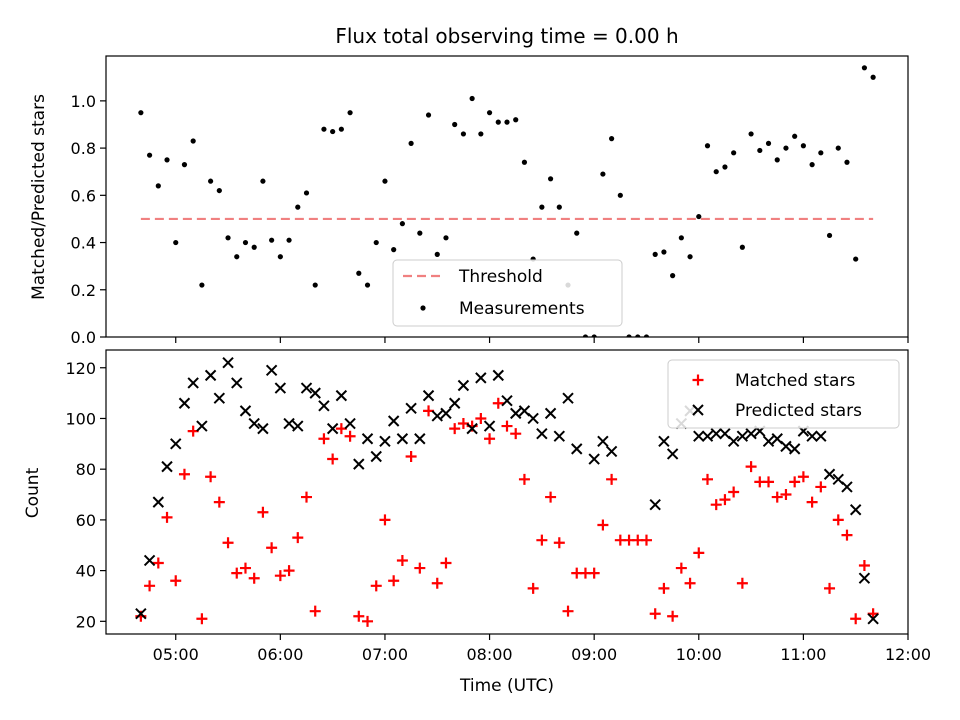 This screenshot has width=960, height=720. Describe the element at coordinates (83, 337) in the screenshot. I see `y-tick-label: 0.0` at that location.